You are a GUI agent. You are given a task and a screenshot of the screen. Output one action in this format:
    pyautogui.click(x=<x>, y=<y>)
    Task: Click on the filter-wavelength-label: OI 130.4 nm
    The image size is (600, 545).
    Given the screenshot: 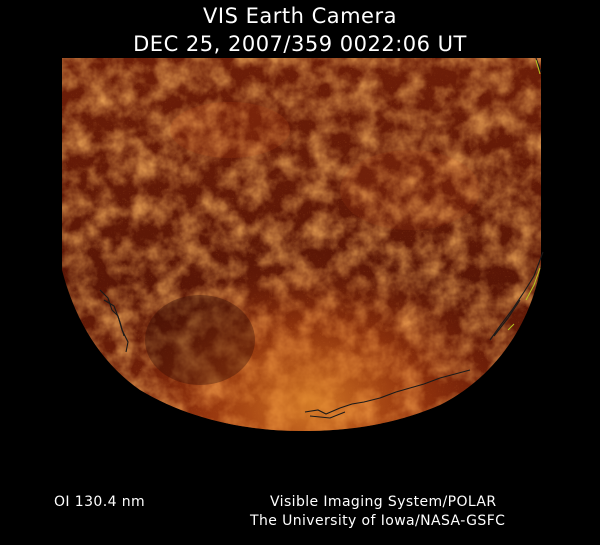 What is the action you would take?
    pyautogui.click(x=100, y=502)
    